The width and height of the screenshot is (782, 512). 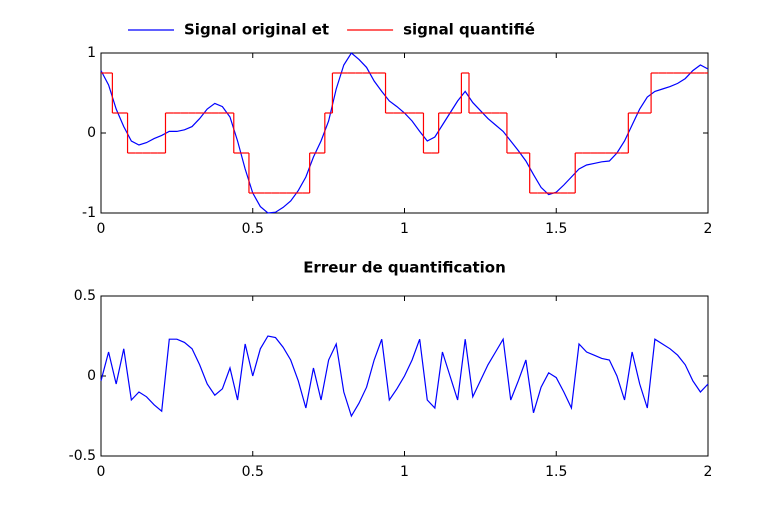 I want to click on y-tick-label: 0.5, so click(x=85, y=296).